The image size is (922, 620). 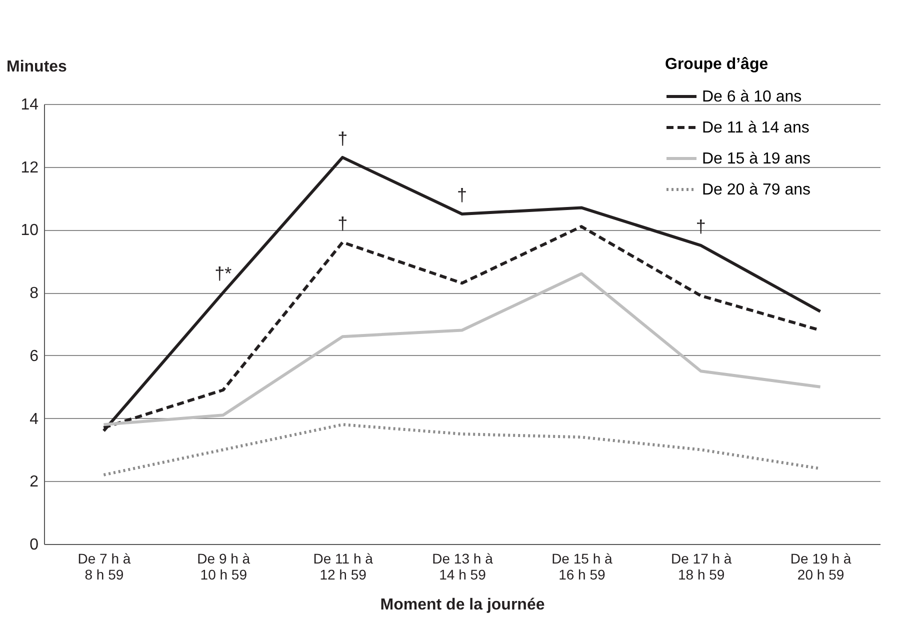 What do you see at coordinates (756, 190) in the screenshot?
I see `legend-label: De 20 à 79 ans` at bounding box center [756, 190].